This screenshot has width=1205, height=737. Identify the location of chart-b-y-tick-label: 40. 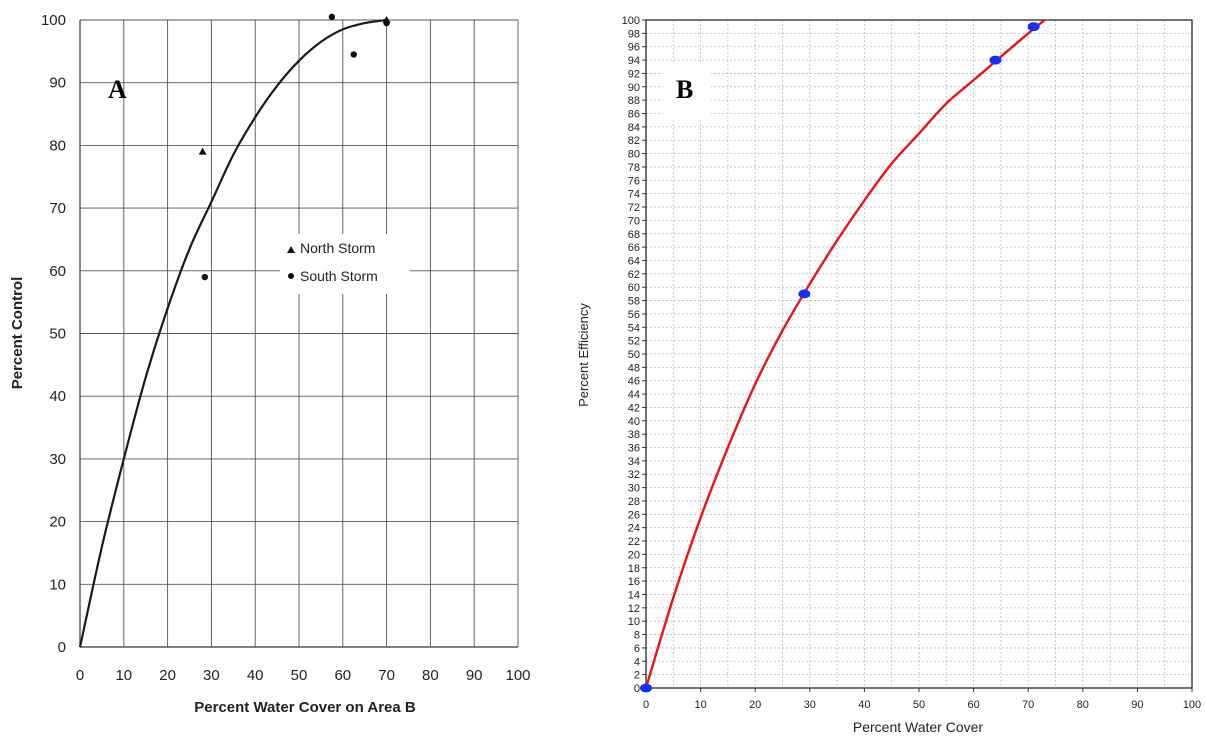
(634, 422).